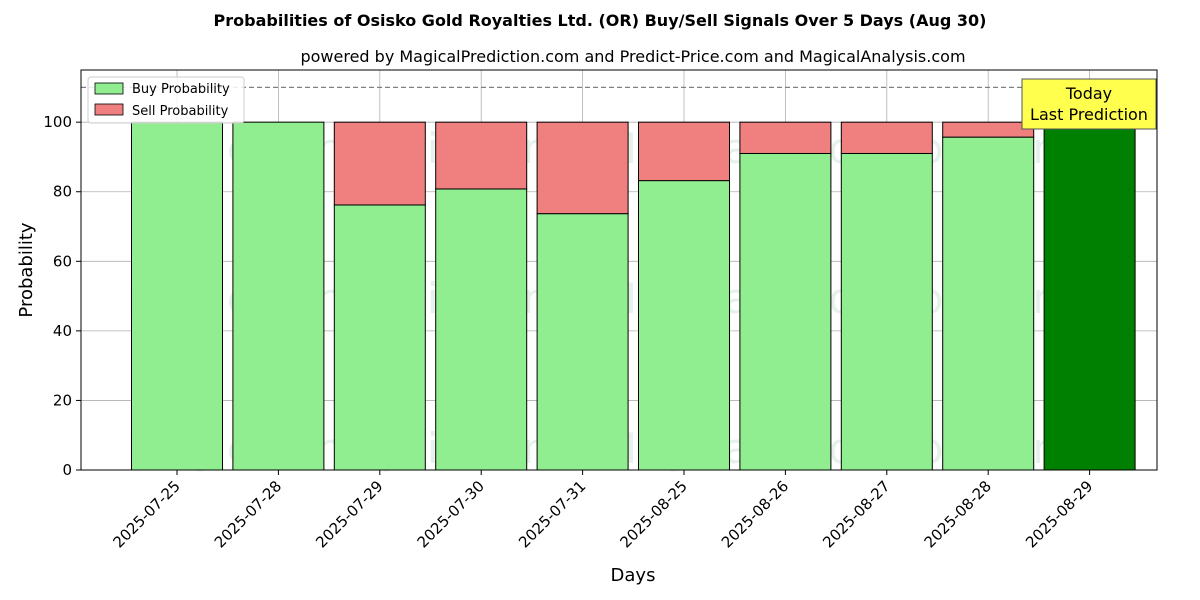 The width and height of the screenshot is (1200, 600). What do you see at coordinates (67, 470) in the screenshot?
I see `y-tick-label: 0` at bounding box center [67, 470].